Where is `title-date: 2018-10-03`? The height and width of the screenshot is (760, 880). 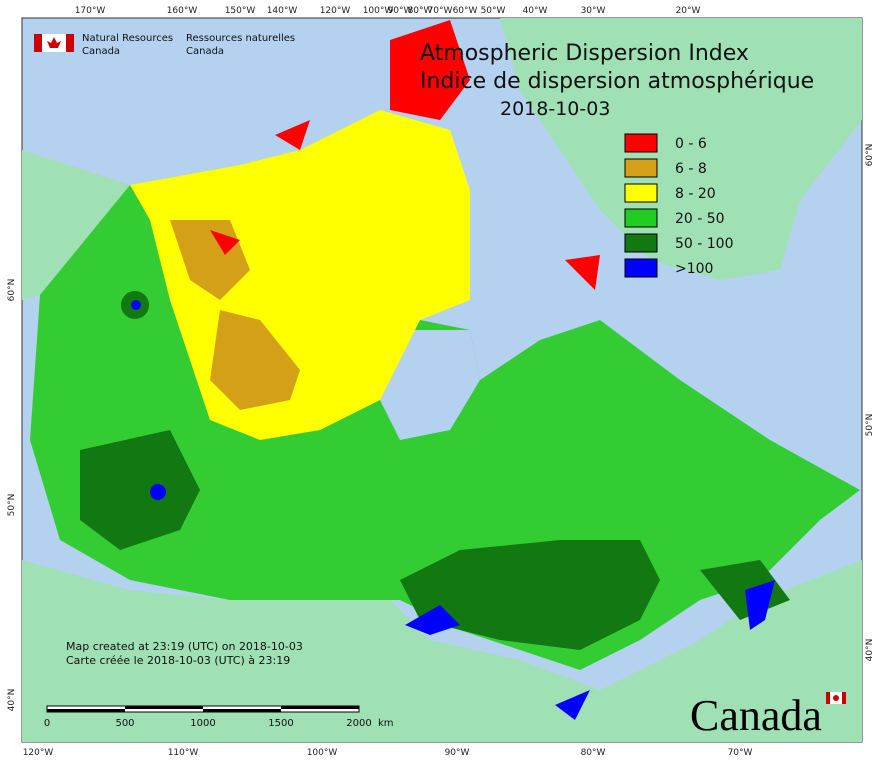 title-date: 2018-10-03 is located at coordinates (555, 109).